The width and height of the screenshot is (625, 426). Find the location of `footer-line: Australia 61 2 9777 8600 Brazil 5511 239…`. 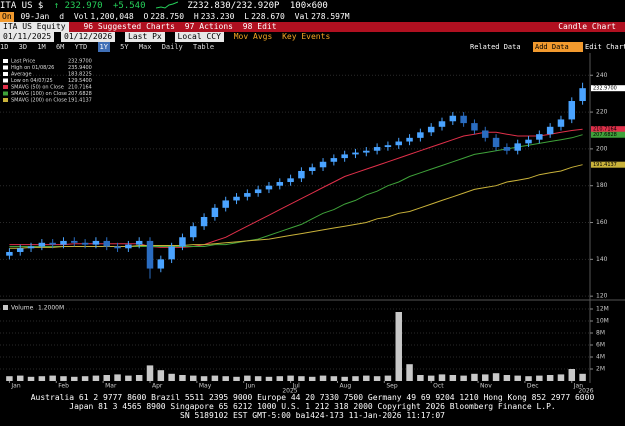

footer-line: Australia 61 2 9777 8600 Brazil 5511 239… is located at coordinates (312, 397).